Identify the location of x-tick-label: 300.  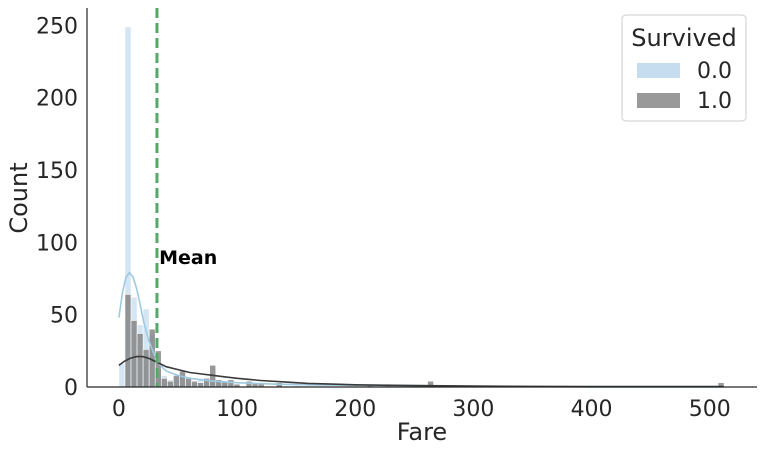
(473, 409).